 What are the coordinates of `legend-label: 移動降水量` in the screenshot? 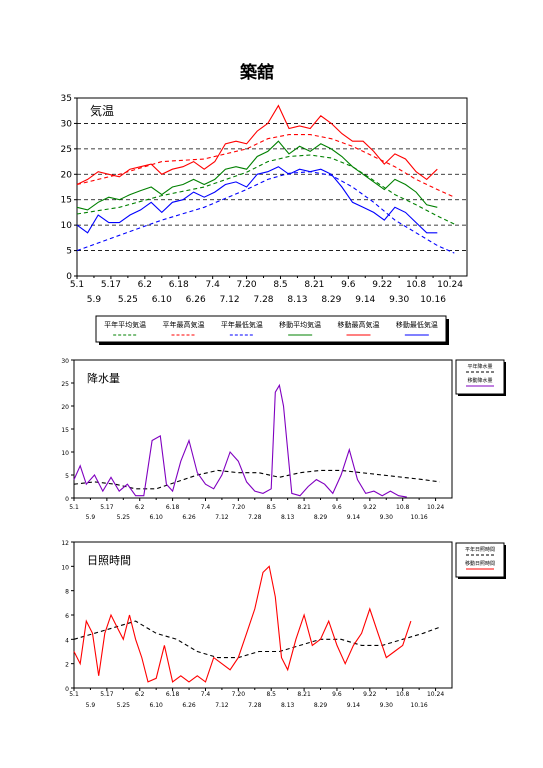 It's located at (479, 380).